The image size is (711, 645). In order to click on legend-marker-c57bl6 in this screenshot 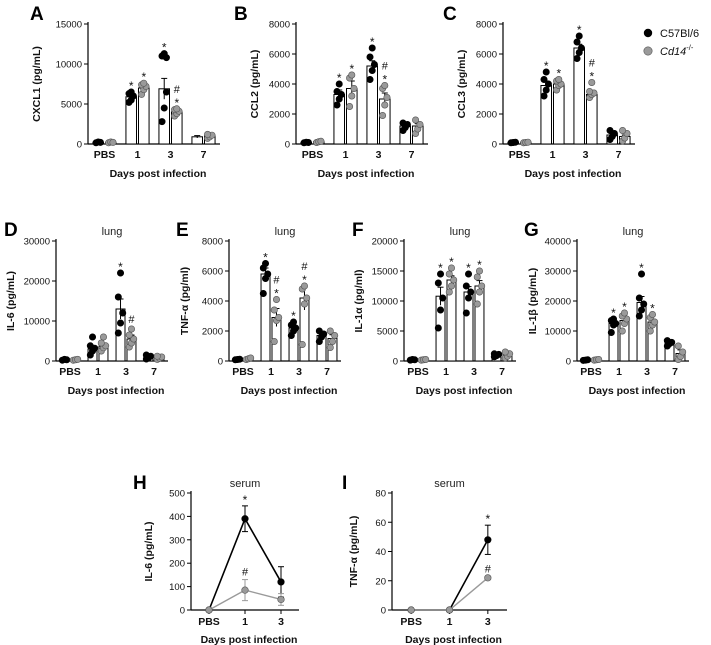, I will do `click(648, 33)`.